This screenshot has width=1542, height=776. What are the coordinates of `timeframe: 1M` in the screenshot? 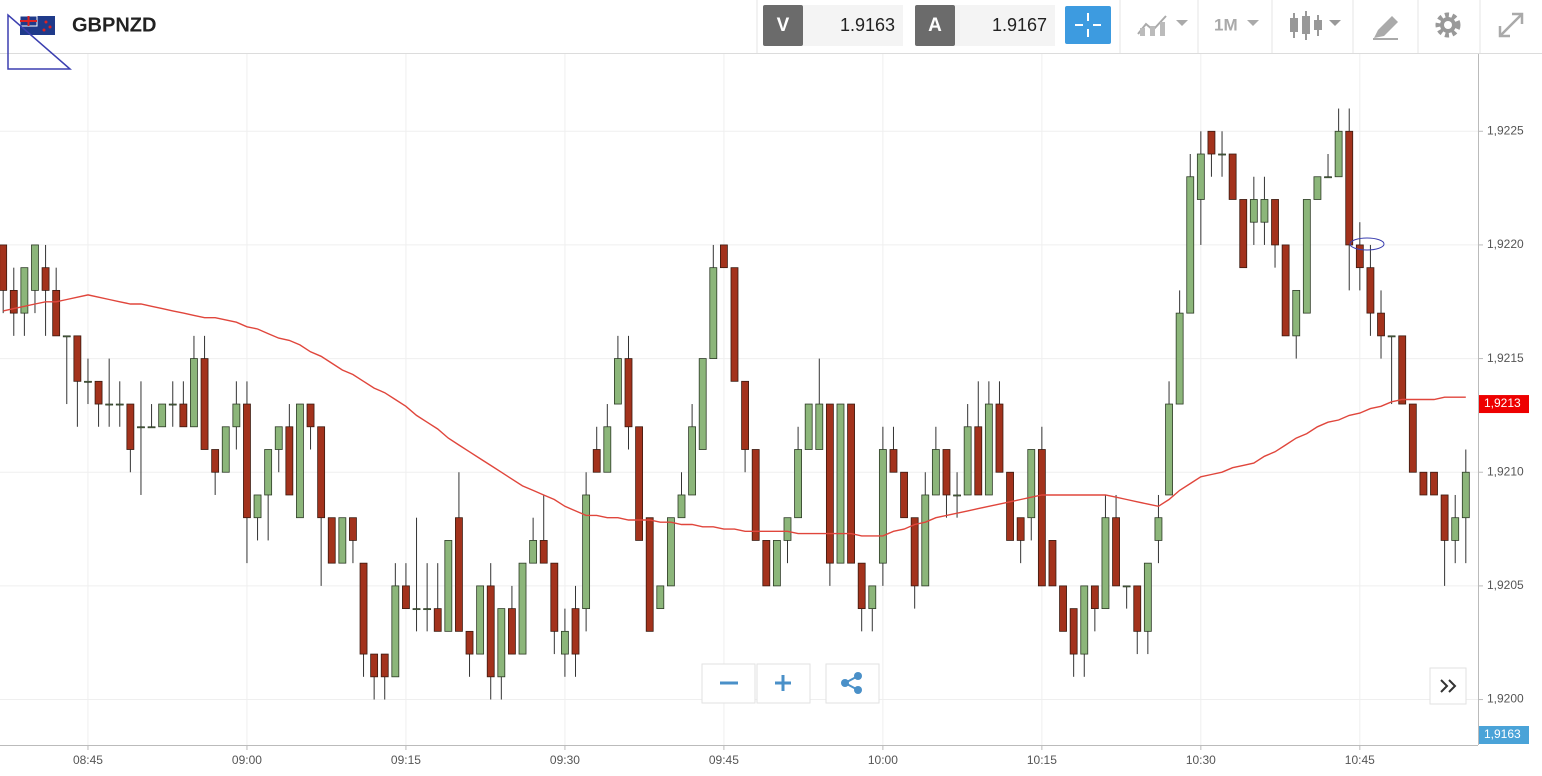 It's located at (1226, 24).